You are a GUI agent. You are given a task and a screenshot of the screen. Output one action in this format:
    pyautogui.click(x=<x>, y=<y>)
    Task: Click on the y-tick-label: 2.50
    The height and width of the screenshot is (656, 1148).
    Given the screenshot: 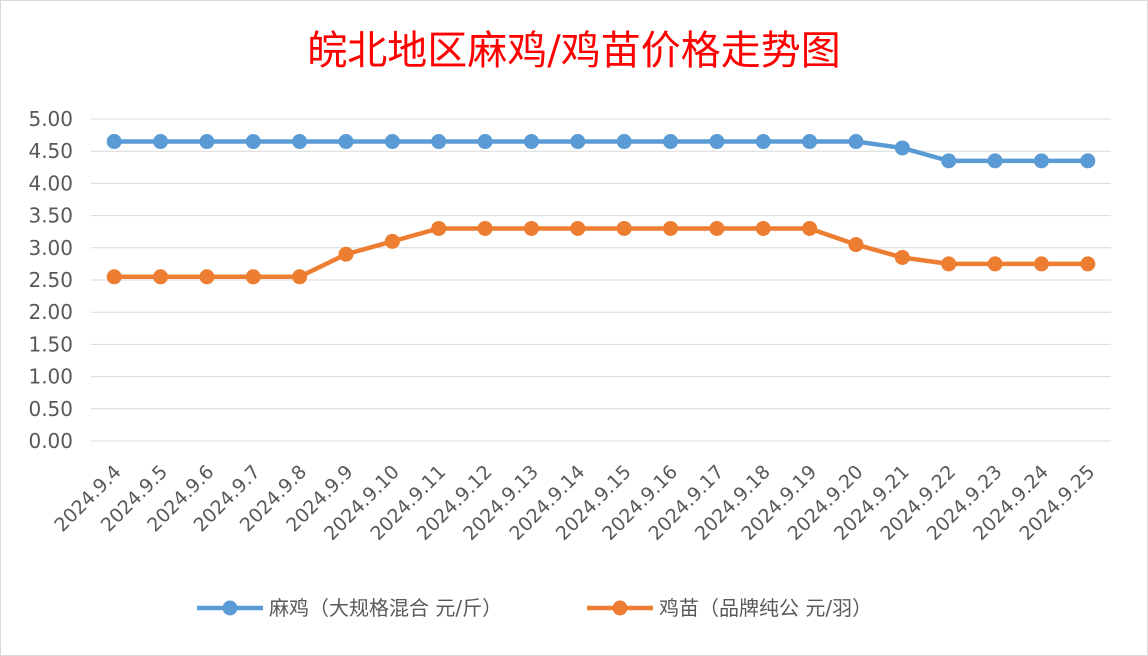 What is the action you would take?
    pyautogui.click(x=50, y=280)
    